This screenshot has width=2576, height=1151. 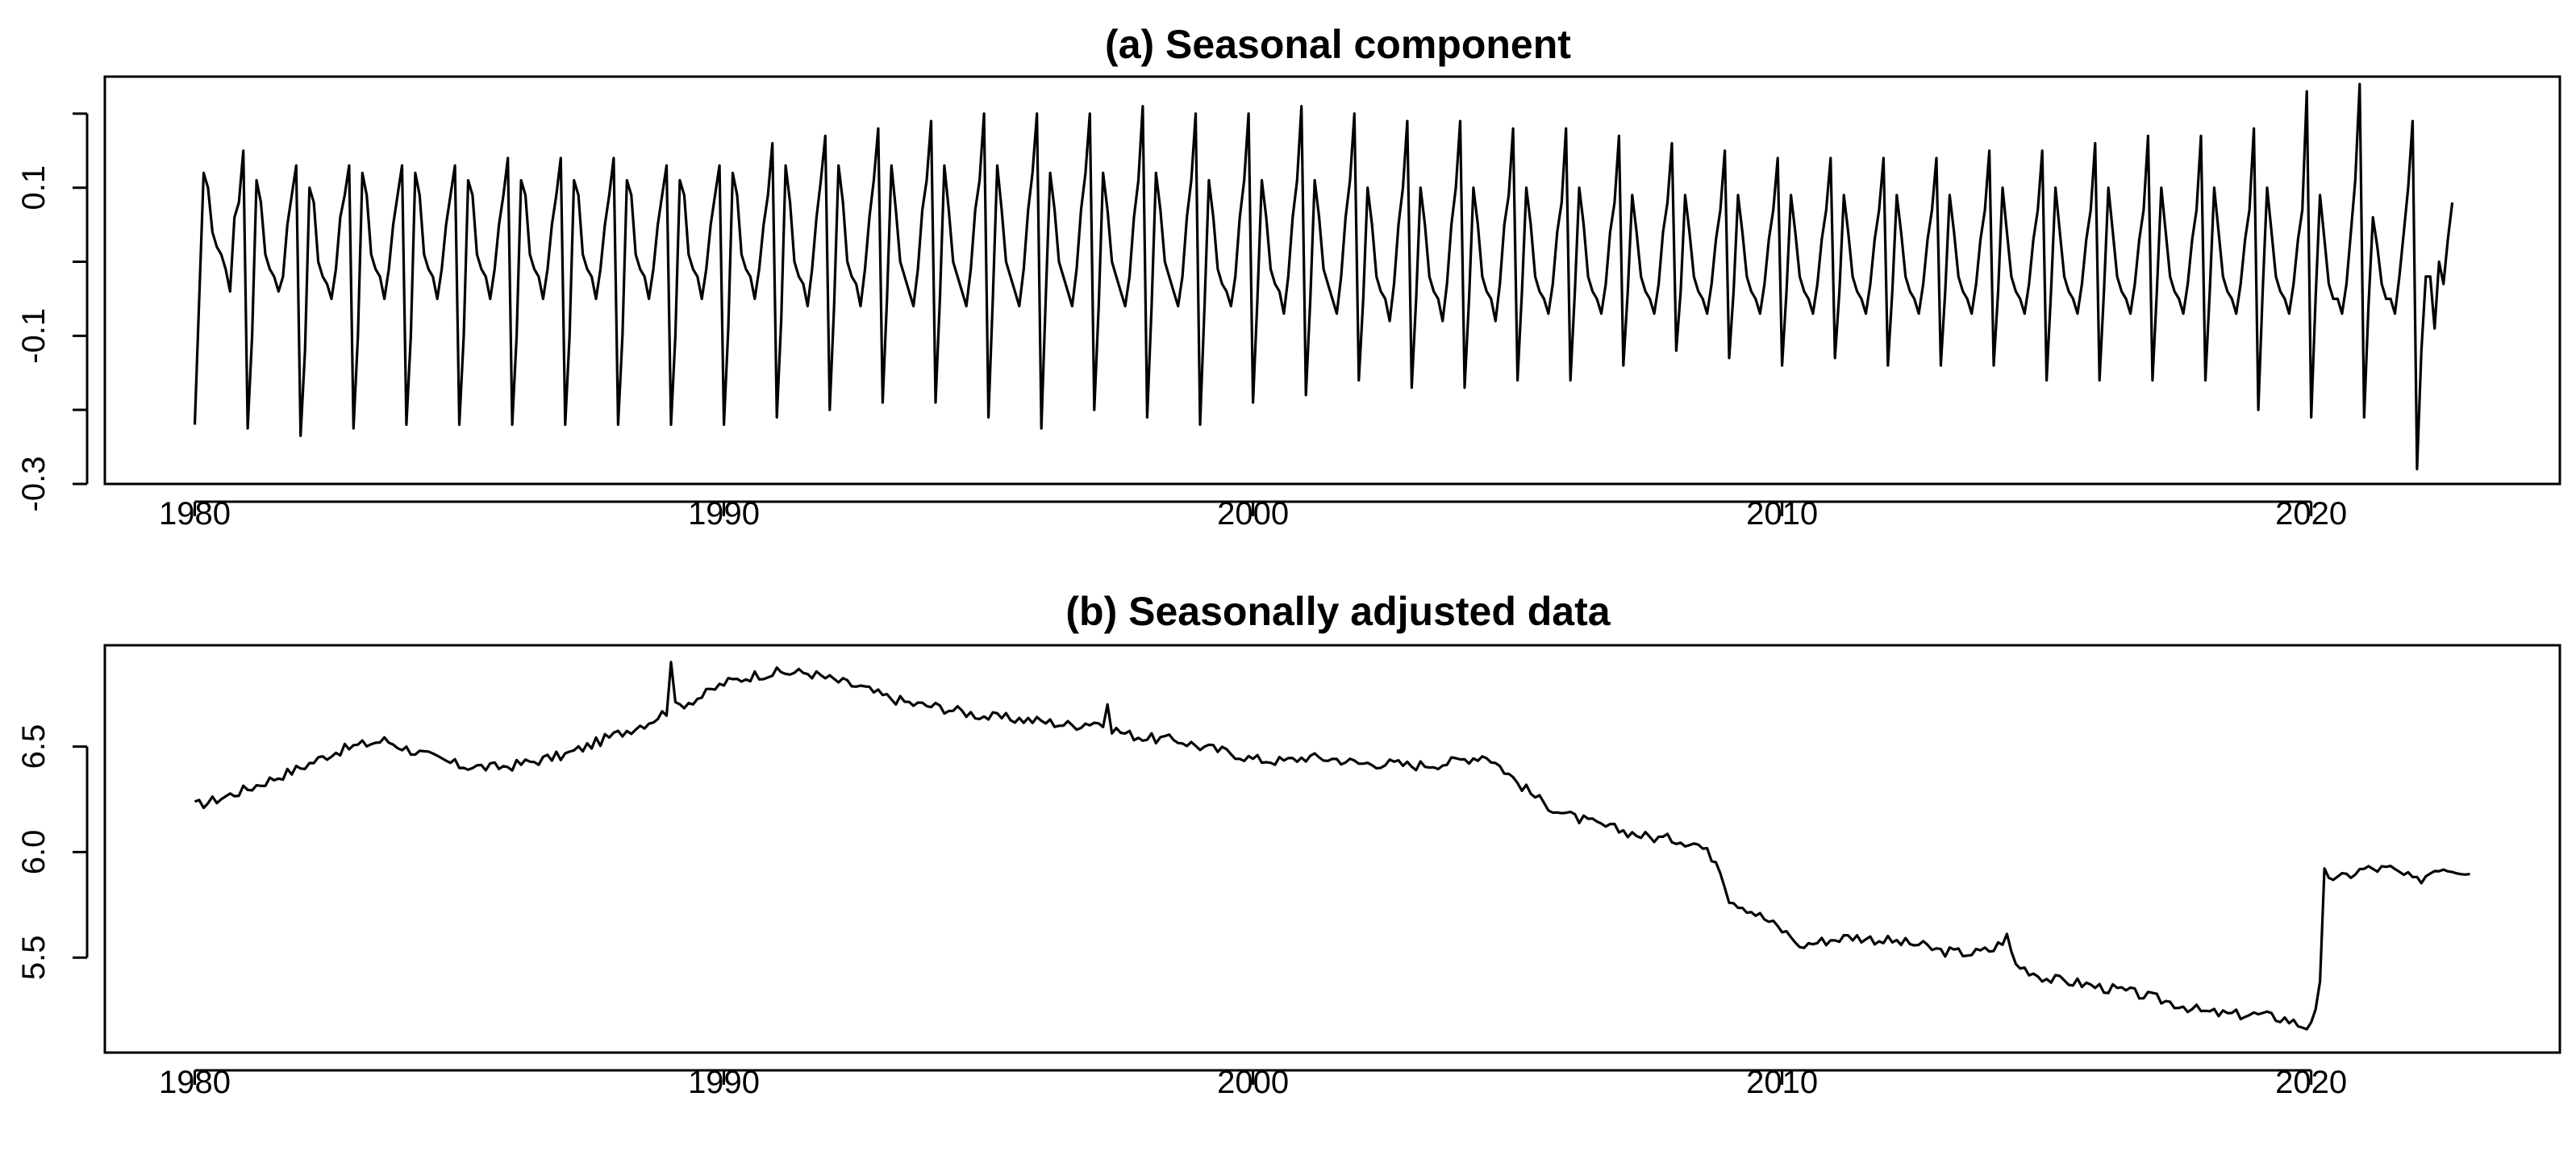 I want to click on y-tick-label: 5.5, so click(x=34, y=957).